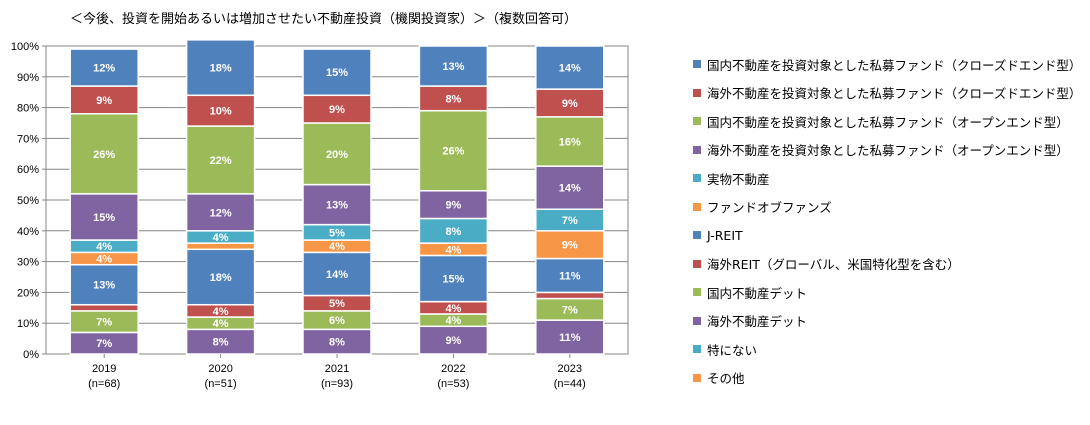 Image resolution: width=1090 pixels, height=425 pixels. What do you see at coordinates (28, 201) in the screenshot?
I see `y-tick-label: 50%` at bounding box center [28, 201].